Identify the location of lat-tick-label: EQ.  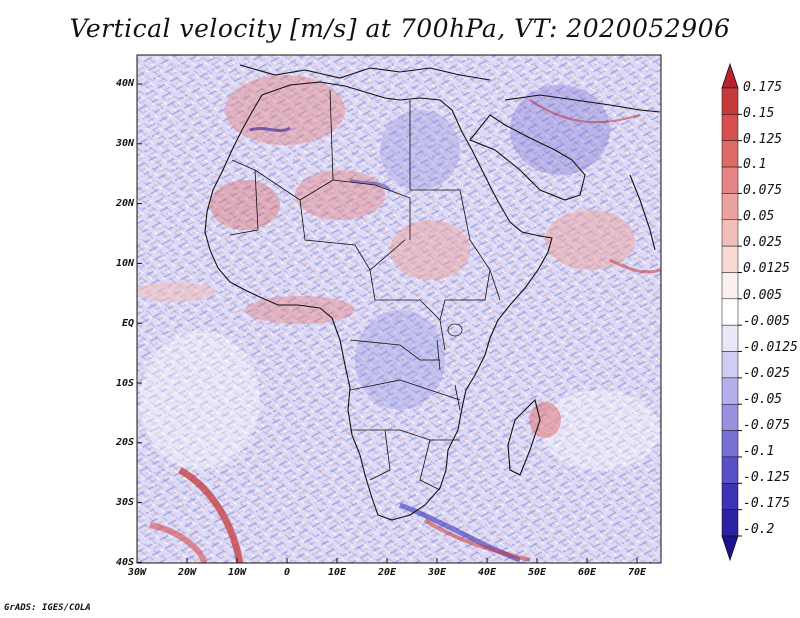
(127, 323).